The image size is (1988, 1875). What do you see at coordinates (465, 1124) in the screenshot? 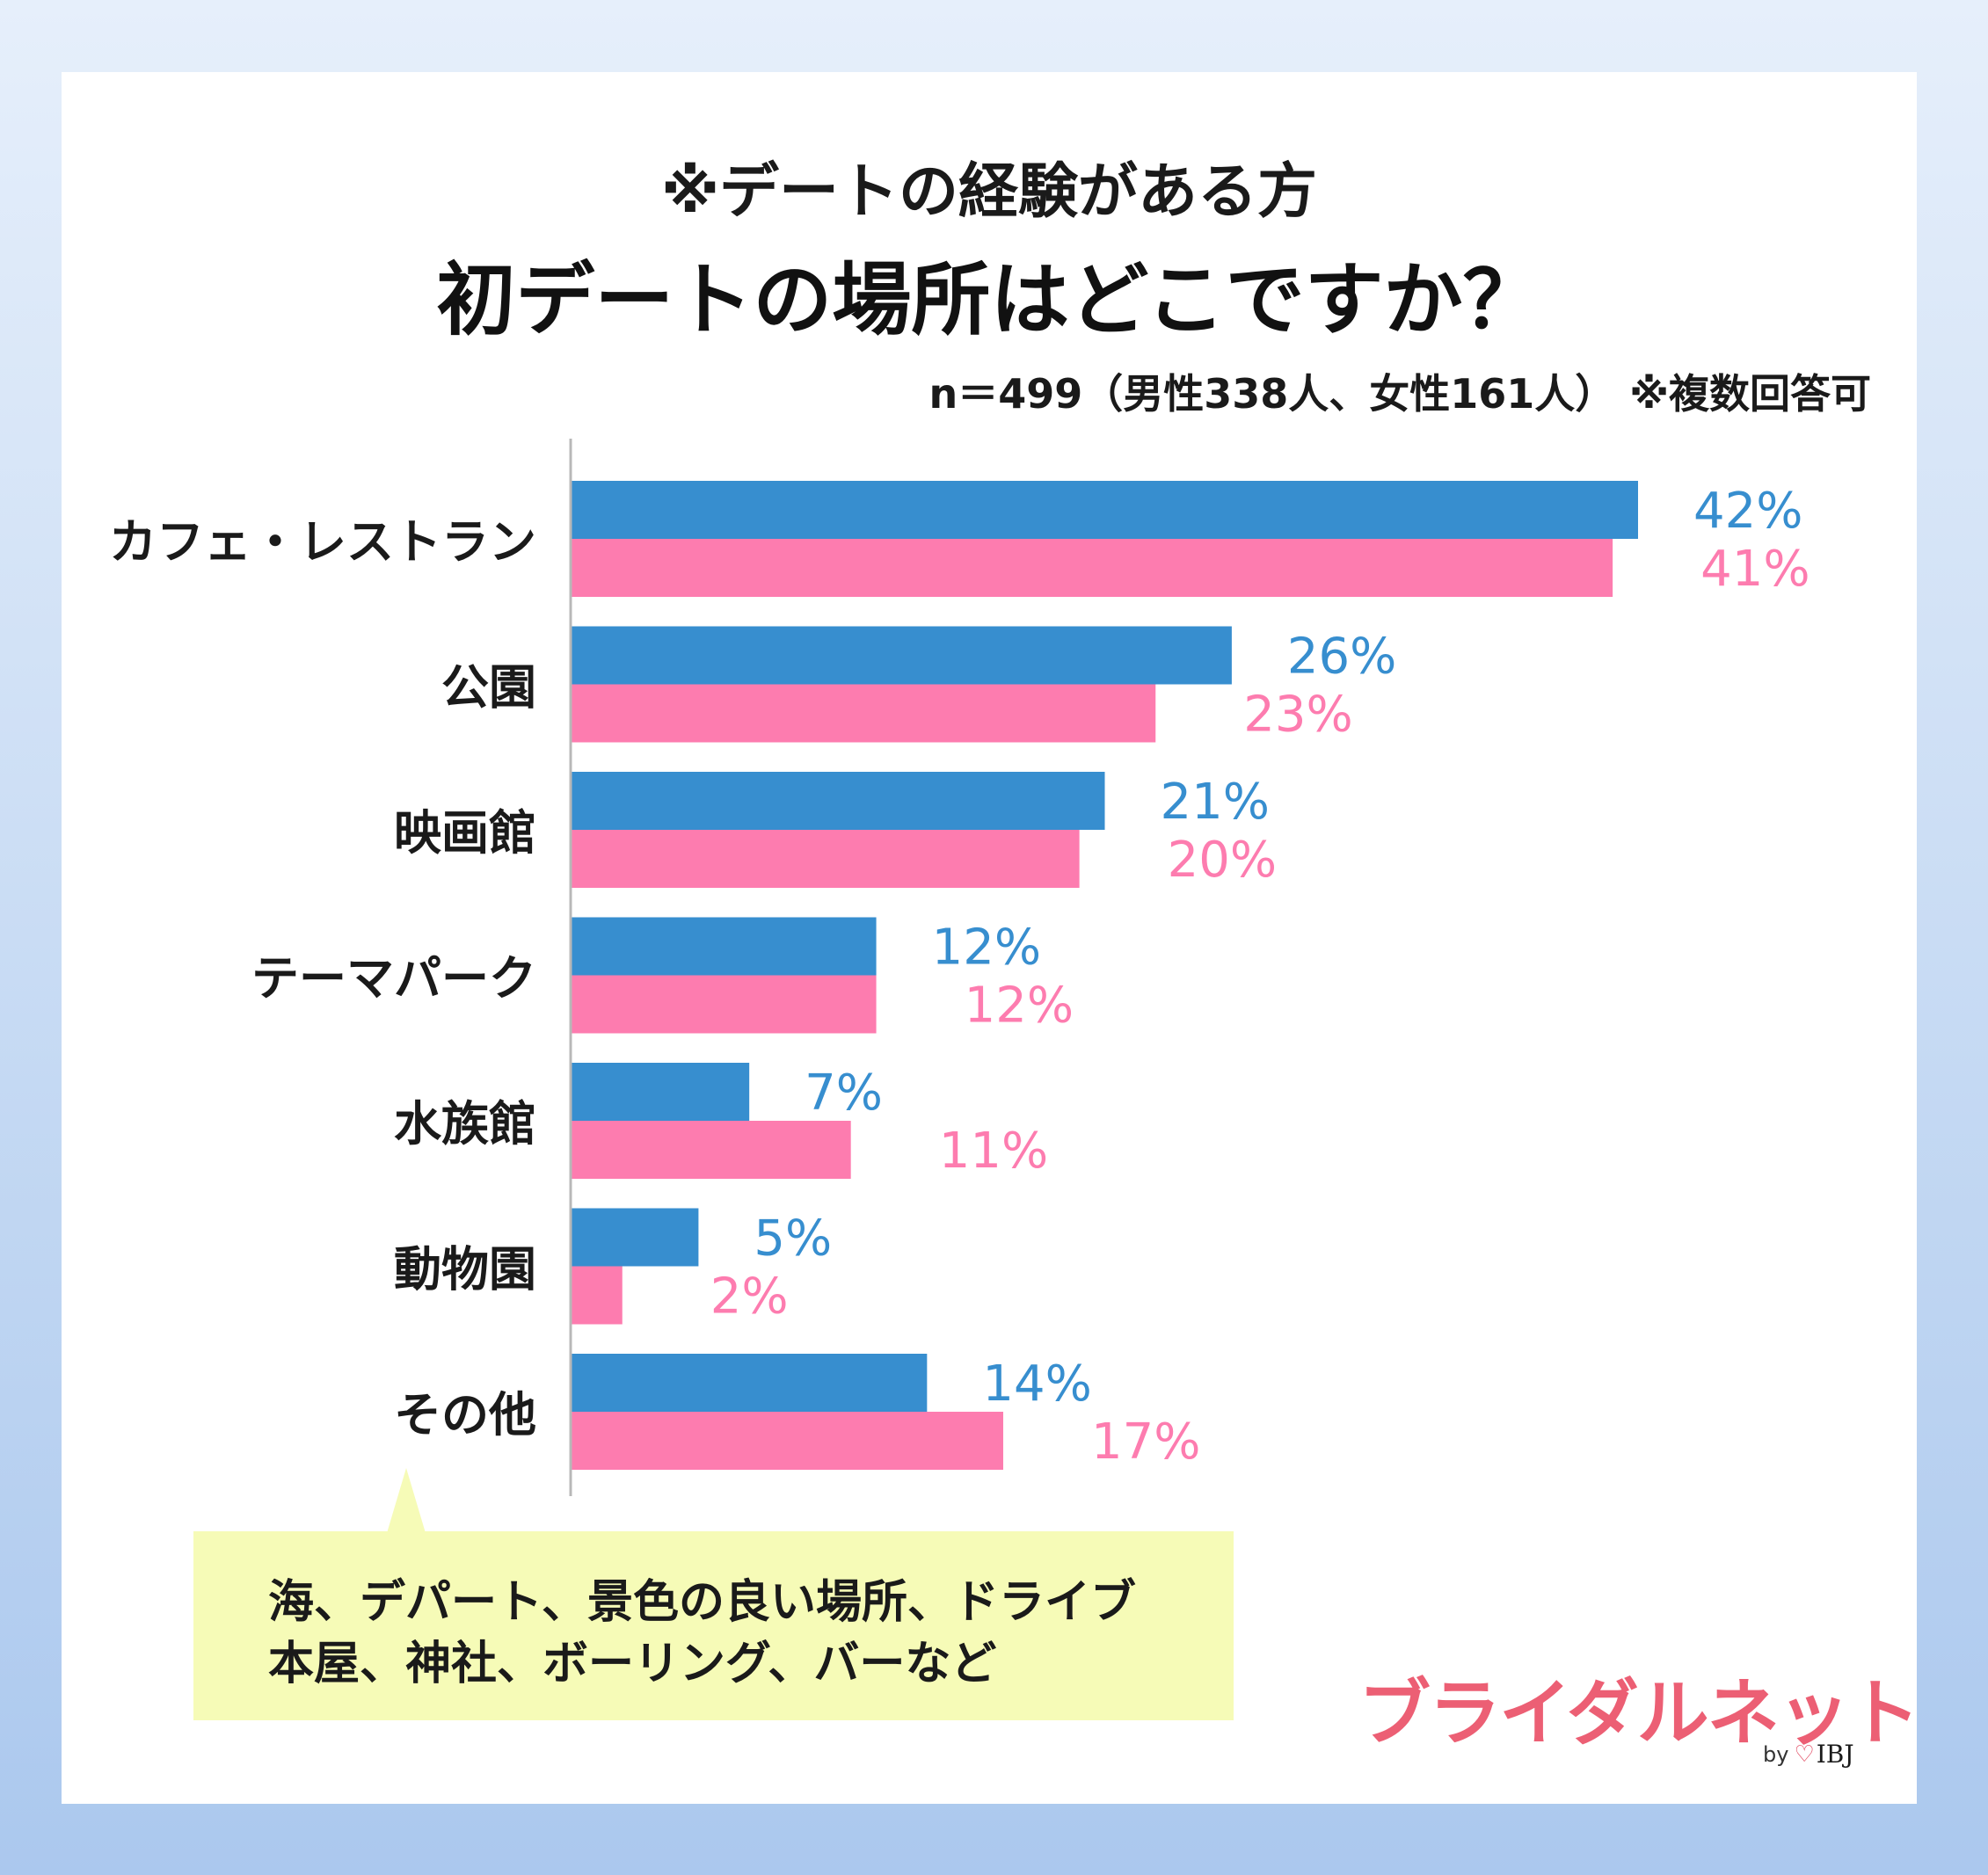
I see `category-label: 水族館` at bounding box center [465, 1124].